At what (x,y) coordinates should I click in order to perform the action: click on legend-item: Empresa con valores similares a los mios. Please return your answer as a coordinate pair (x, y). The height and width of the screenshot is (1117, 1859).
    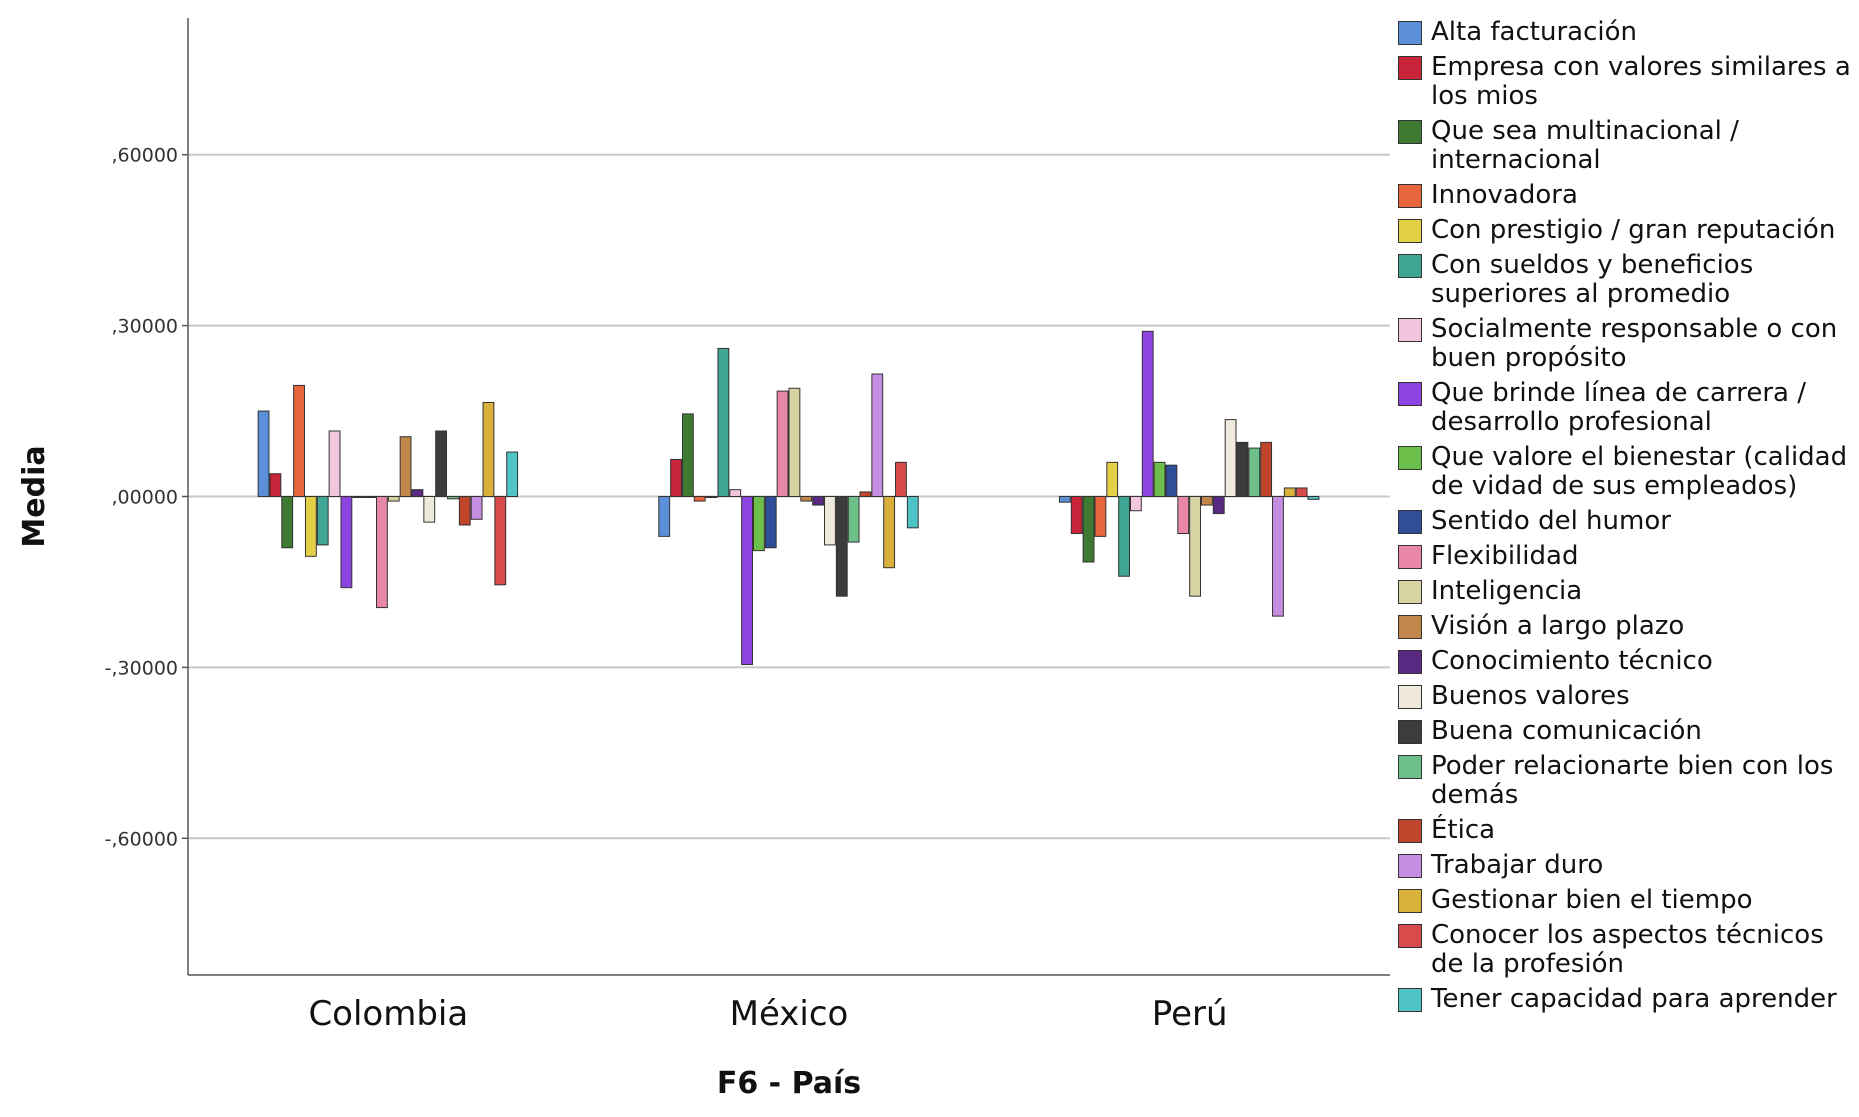
    Looking at the image, I should click on (1624, 82).